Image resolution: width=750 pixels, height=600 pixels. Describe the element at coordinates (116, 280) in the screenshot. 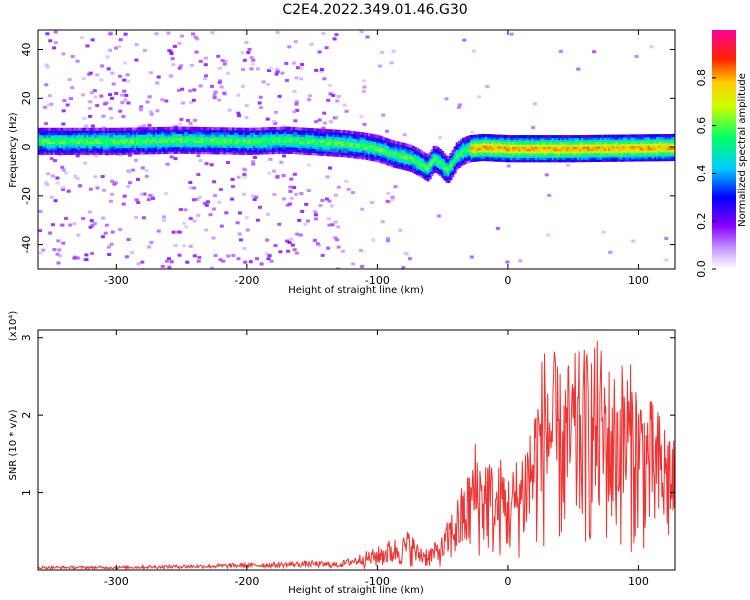

I see `heatmap-x-tick-label: -300` at that location.